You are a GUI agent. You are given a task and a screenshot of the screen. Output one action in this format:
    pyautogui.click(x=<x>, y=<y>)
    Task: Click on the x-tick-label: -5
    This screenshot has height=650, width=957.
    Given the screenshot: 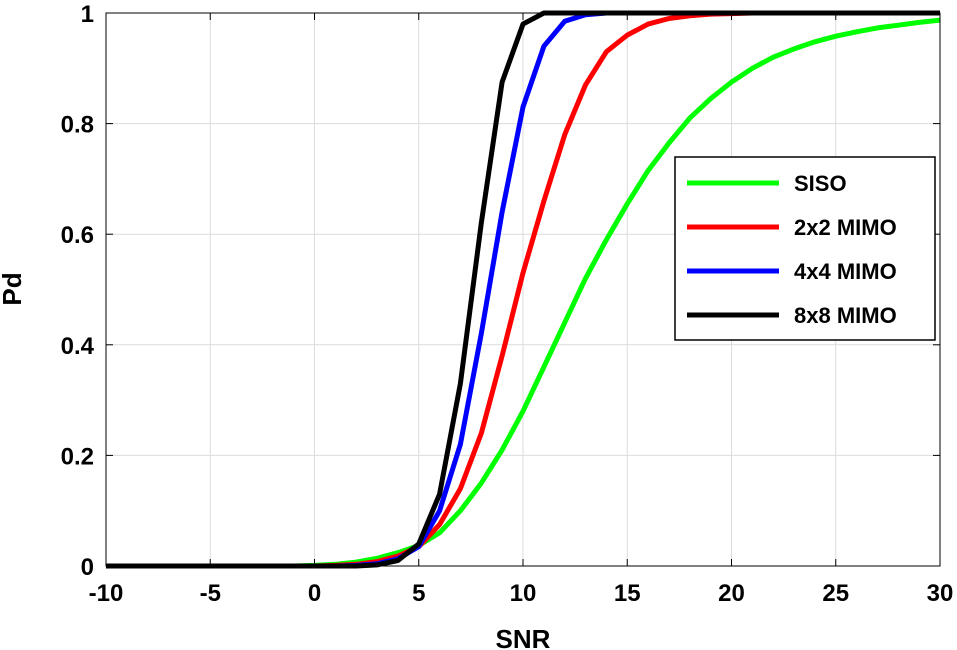 What is the action you would take?
    pyautogui.click(x=210, y=593)
    